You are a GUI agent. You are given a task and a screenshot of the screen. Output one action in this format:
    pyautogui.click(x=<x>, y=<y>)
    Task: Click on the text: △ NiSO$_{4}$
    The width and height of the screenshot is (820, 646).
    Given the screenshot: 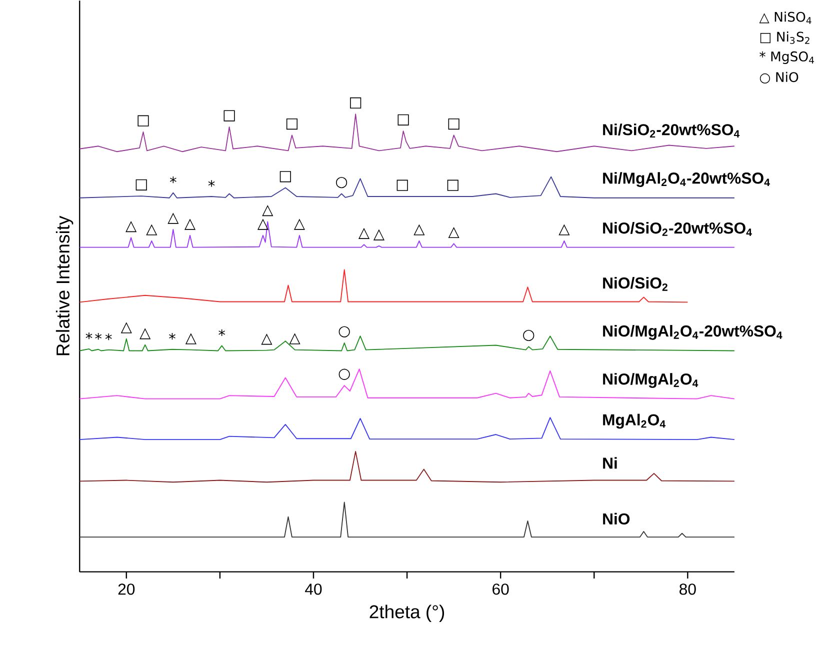 What is the action you would take?
    pyautogui.click(x=785, y=17)
    